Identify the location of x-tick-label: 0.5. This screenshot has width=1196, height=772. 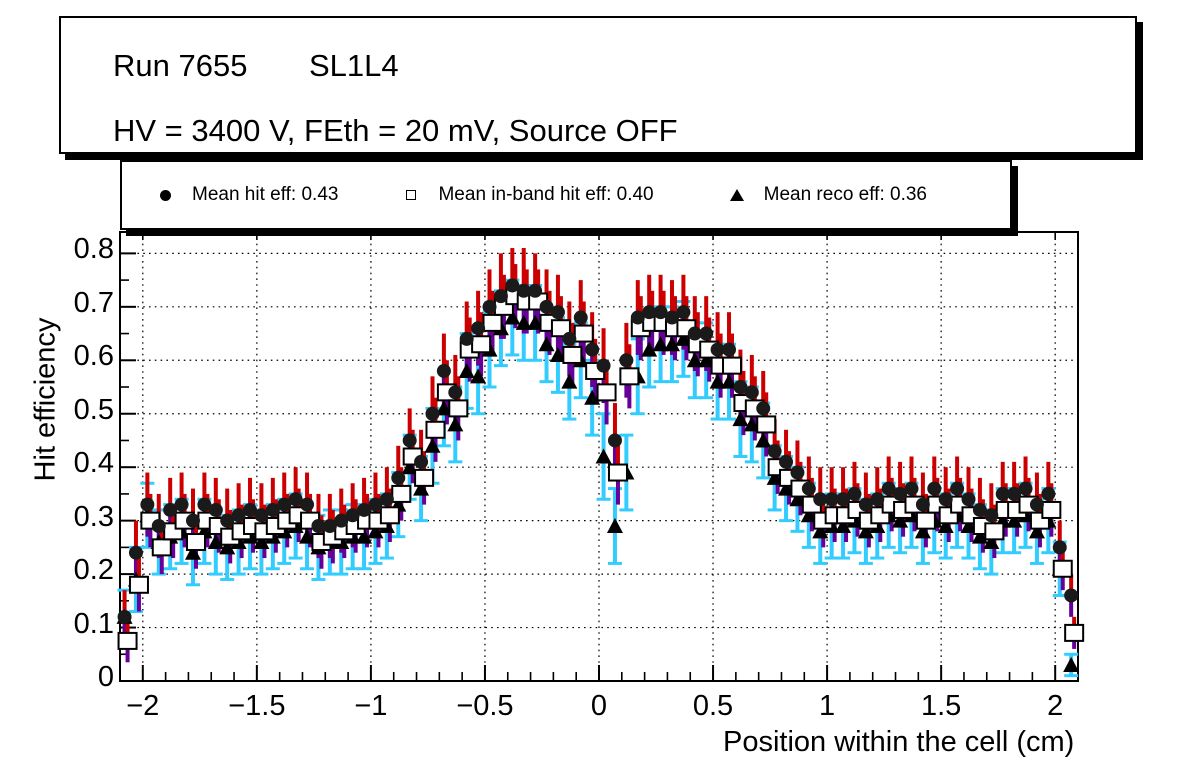
(713, 706).